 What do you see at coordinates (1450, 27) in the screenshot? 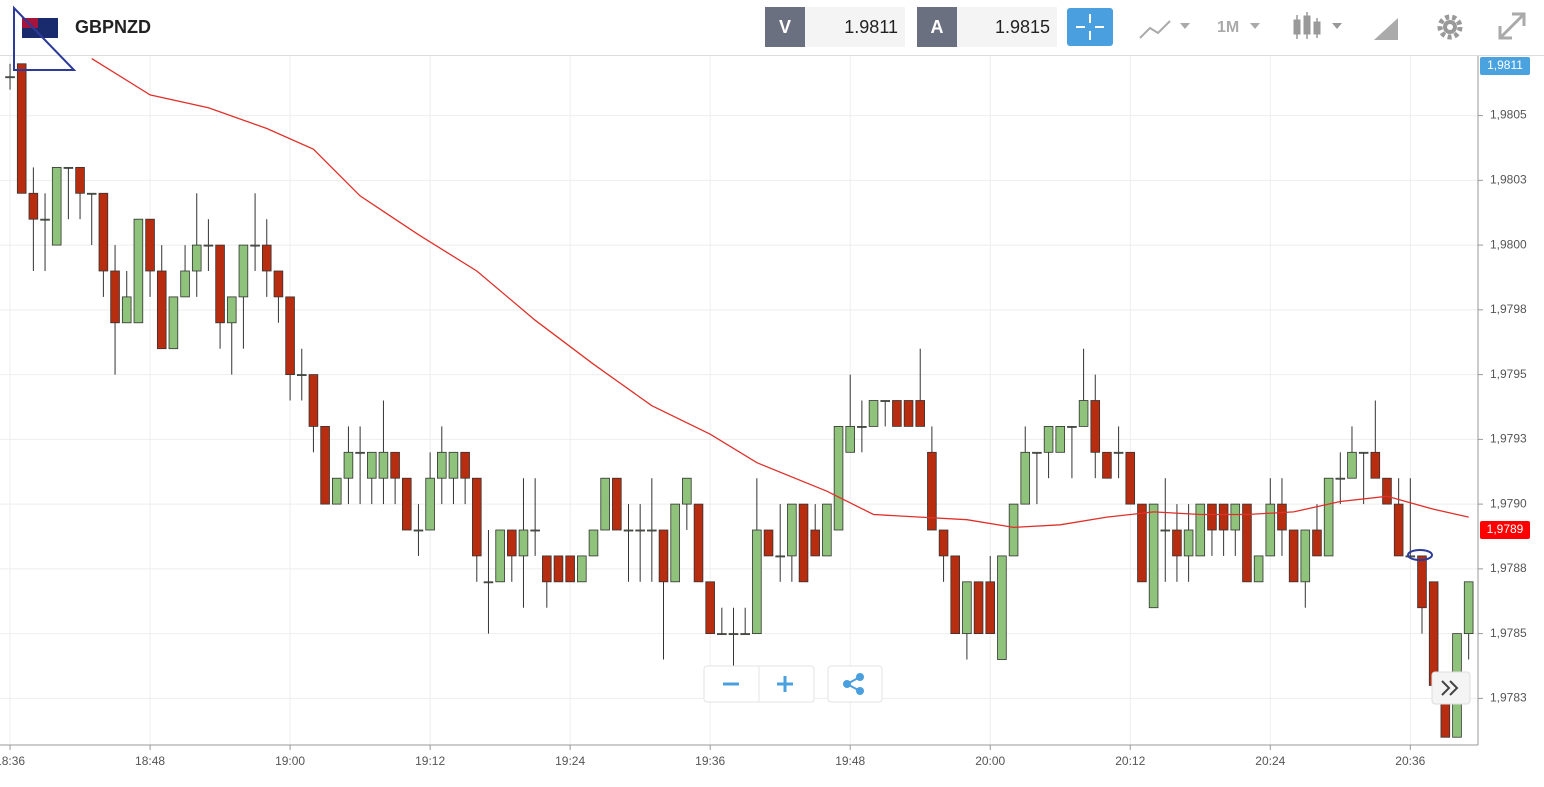
I see `settings-button` at bounding box center [1450, 27].